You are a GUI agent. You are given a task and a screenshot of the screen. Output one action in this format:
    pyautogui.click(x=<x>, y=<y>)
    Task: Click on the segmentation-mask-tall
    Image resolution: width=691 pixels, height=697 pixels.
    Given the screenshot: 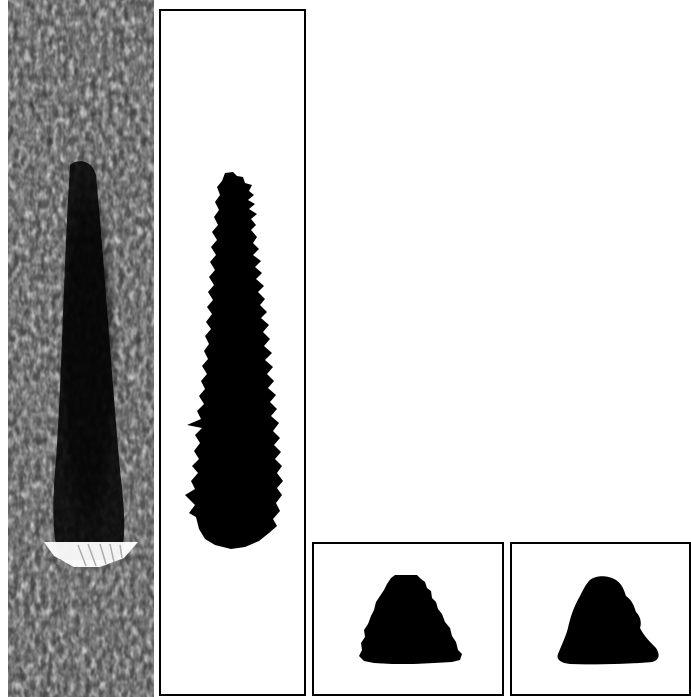 What is the action you would take?
    pyautogui.click(x=234, y=360)
    